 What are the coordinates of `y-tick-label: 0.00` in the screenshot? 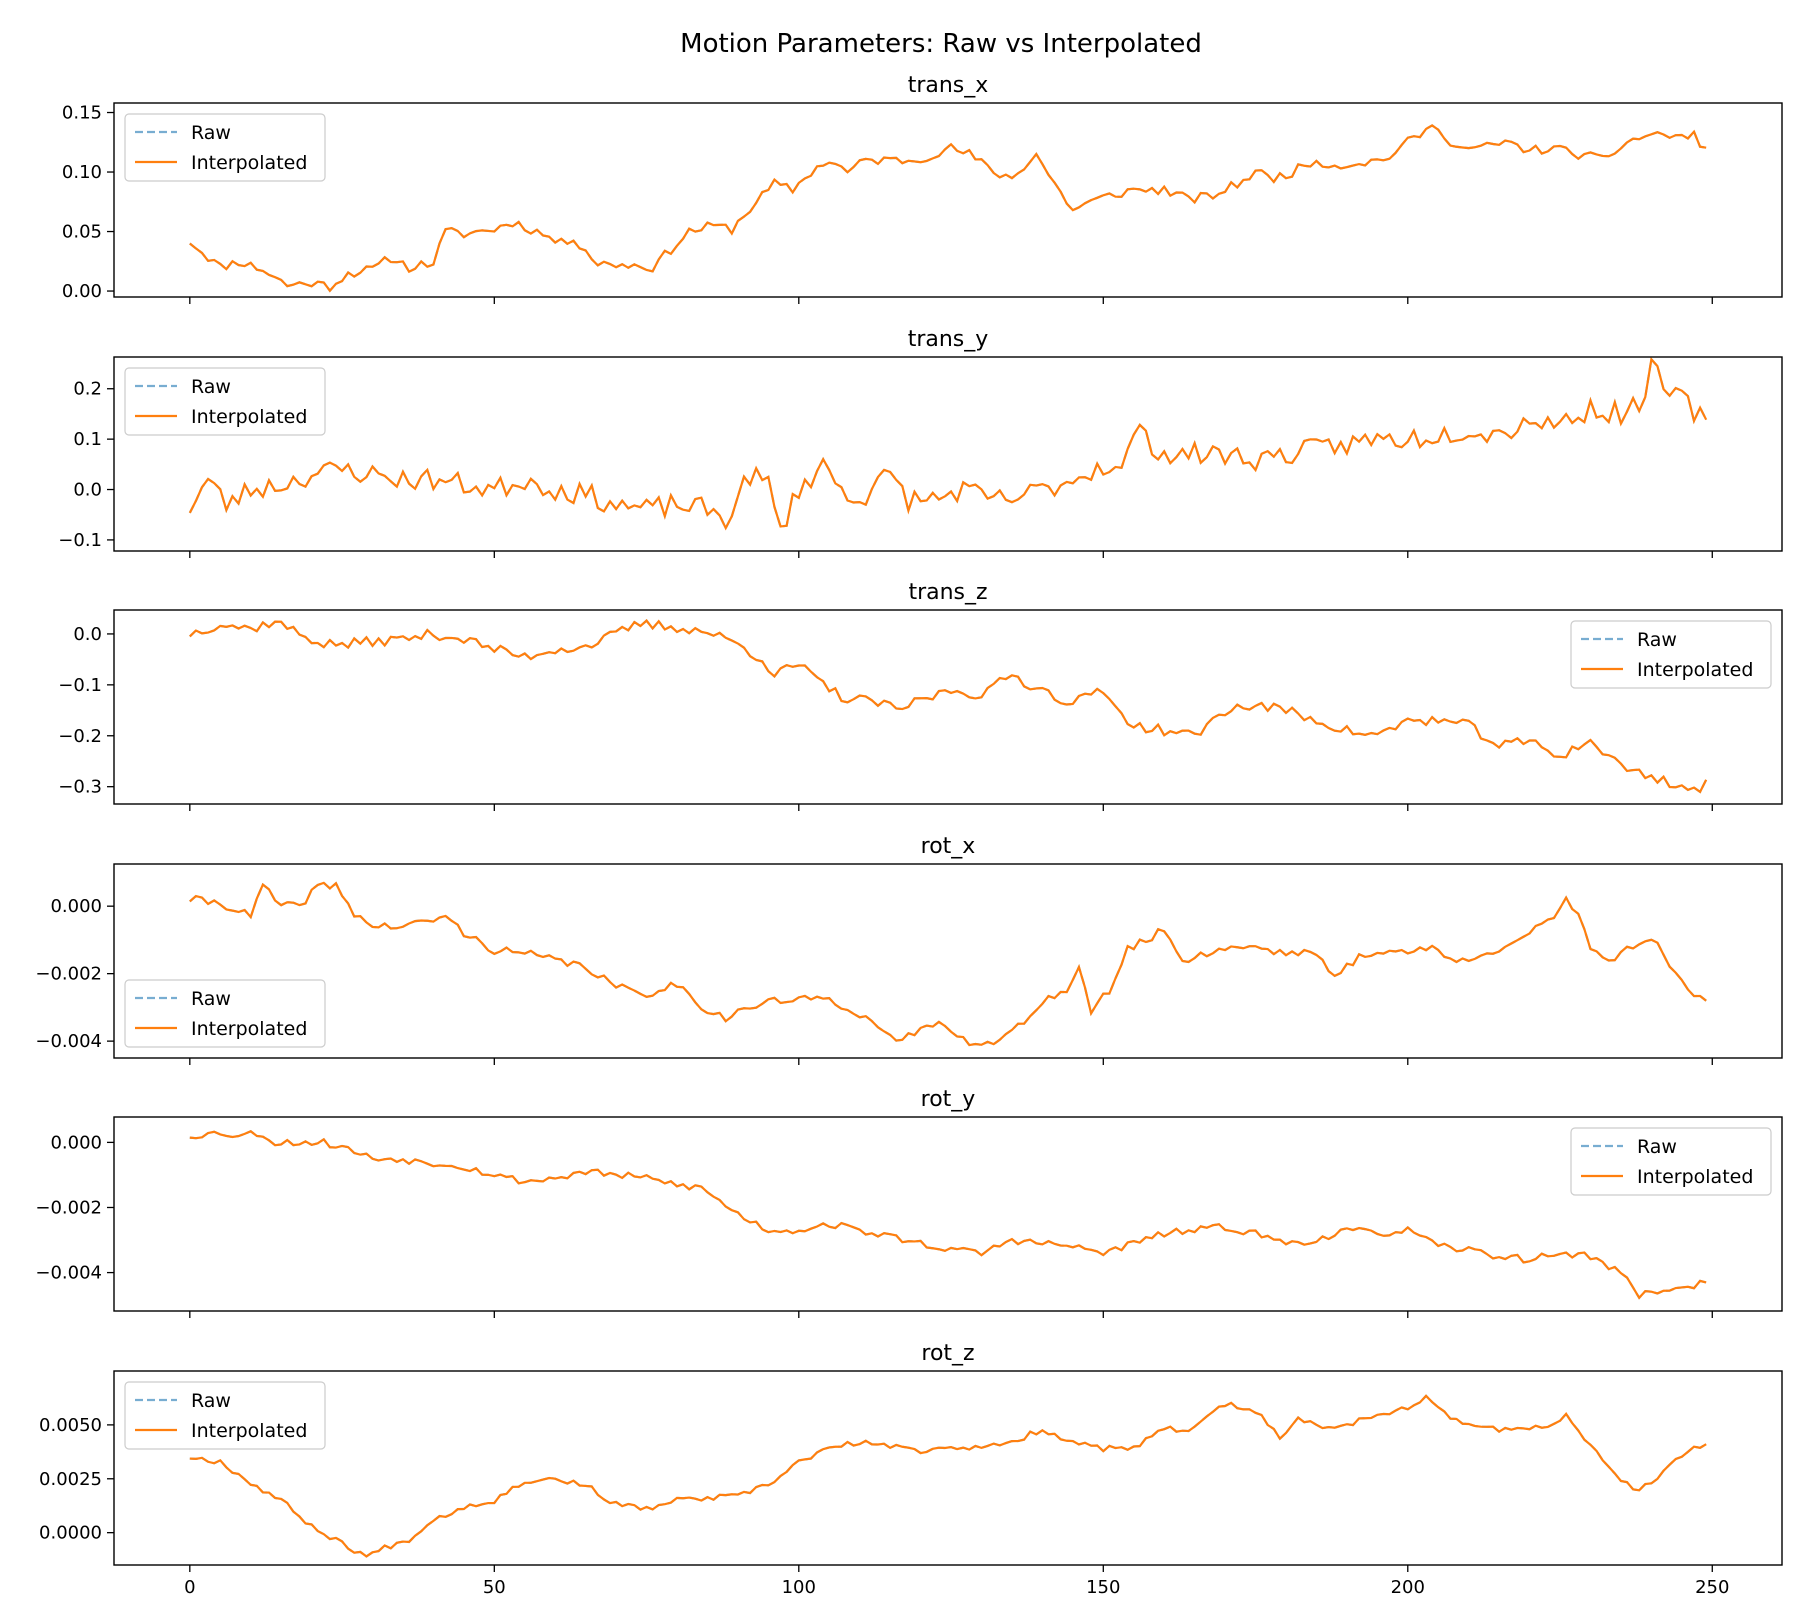 It's located at (82, 291).